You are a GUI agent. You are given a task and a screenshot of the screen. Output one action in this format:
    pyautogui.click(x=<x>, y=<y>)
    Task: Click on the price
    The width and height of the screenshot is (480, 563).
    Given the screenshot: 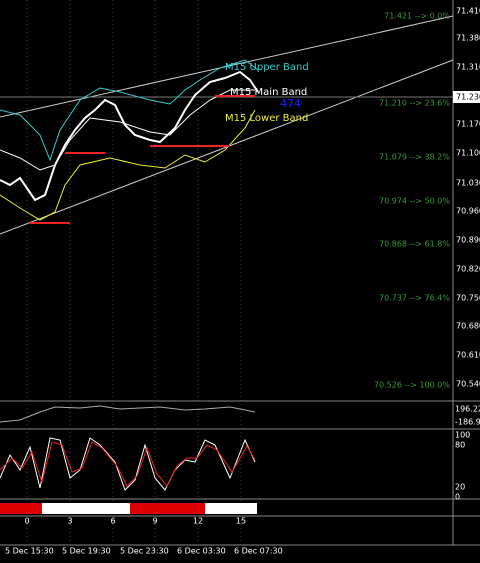 What is the action you would take?
    pyautogui.click(x=129, y=136)
    